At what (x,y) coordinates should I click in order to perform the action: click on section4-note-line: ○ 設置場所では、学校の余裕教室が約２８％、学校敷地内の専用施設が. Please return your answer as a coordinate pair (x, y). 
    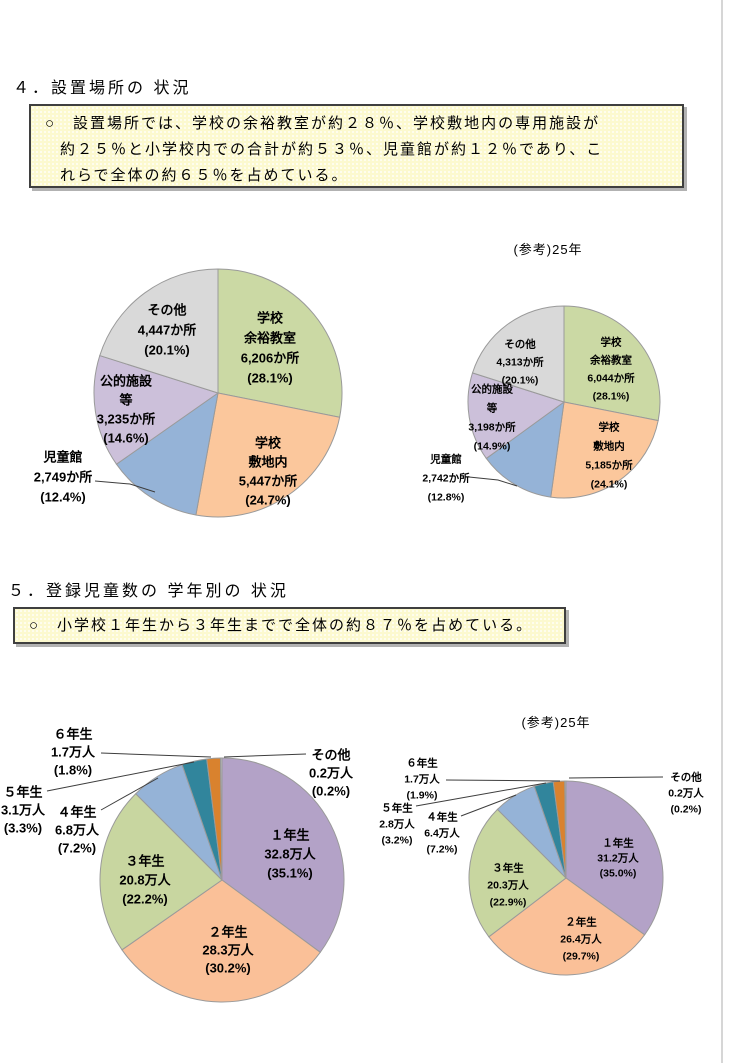
    Looking at the image, I should click on (323, 123).